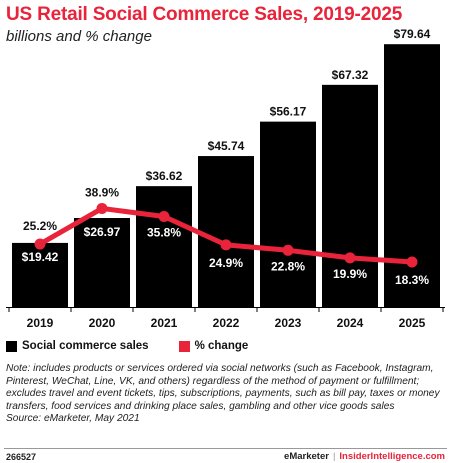 Image resolution: width=451 pixels, height=463 pixels. I want to click on pct-point-2020, so click(102, 208).